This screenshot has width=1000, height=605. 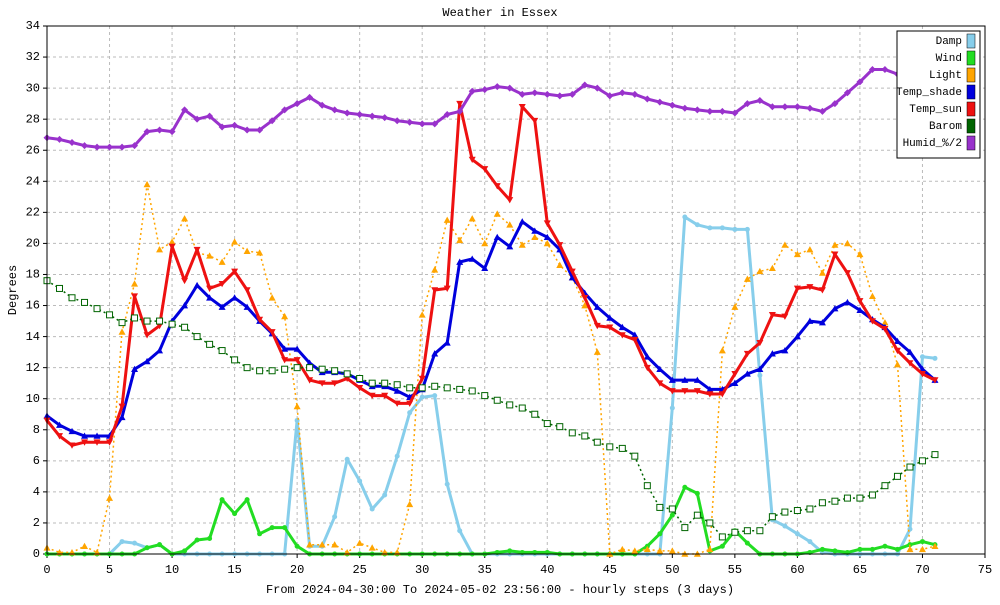 I want to click on x-tick-label: 60, so click(x=797, y=570).